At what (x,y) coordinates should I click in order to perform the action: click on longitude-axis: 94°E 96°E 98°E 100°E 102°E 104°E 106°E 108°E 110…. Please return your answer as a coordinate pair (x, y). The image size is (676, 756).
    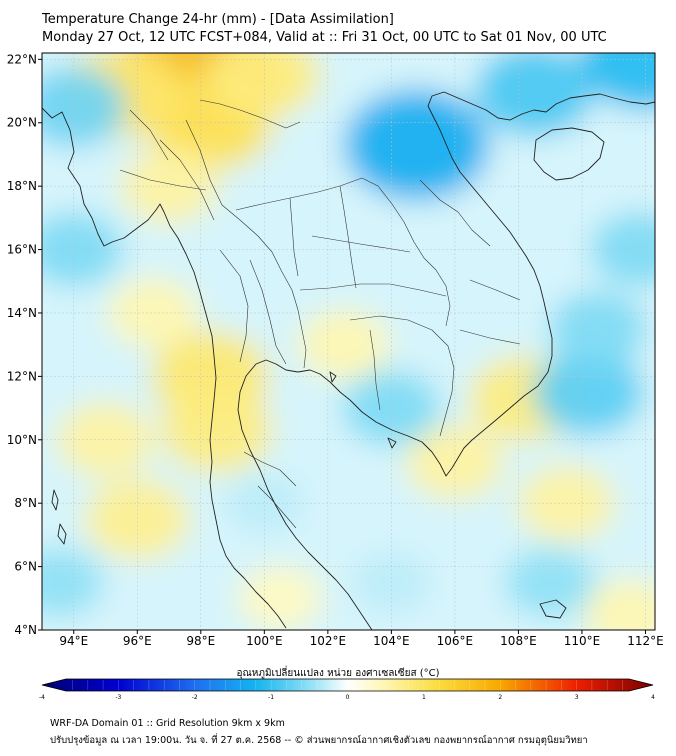
    Looking at the image, I should click on (361, 639).